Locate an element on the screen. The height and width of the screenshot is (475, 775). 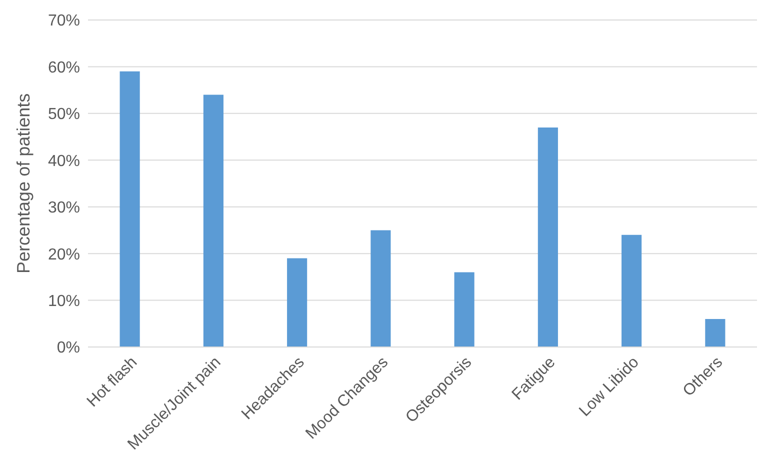
y-tick-label: 40% is located at coordinates (64, 161).